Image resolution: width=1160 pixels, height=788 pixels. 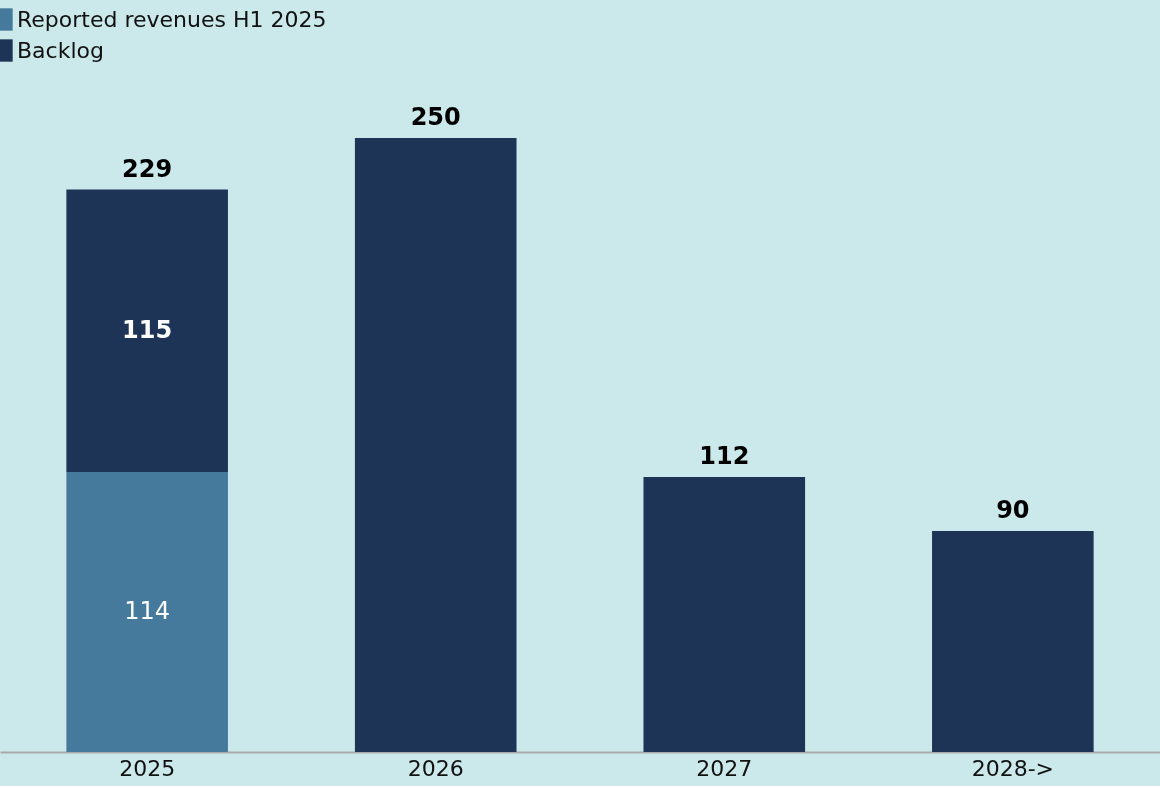 I want to click on legend-label: Reported revenues H1 2025, so click(x=172, y=19).